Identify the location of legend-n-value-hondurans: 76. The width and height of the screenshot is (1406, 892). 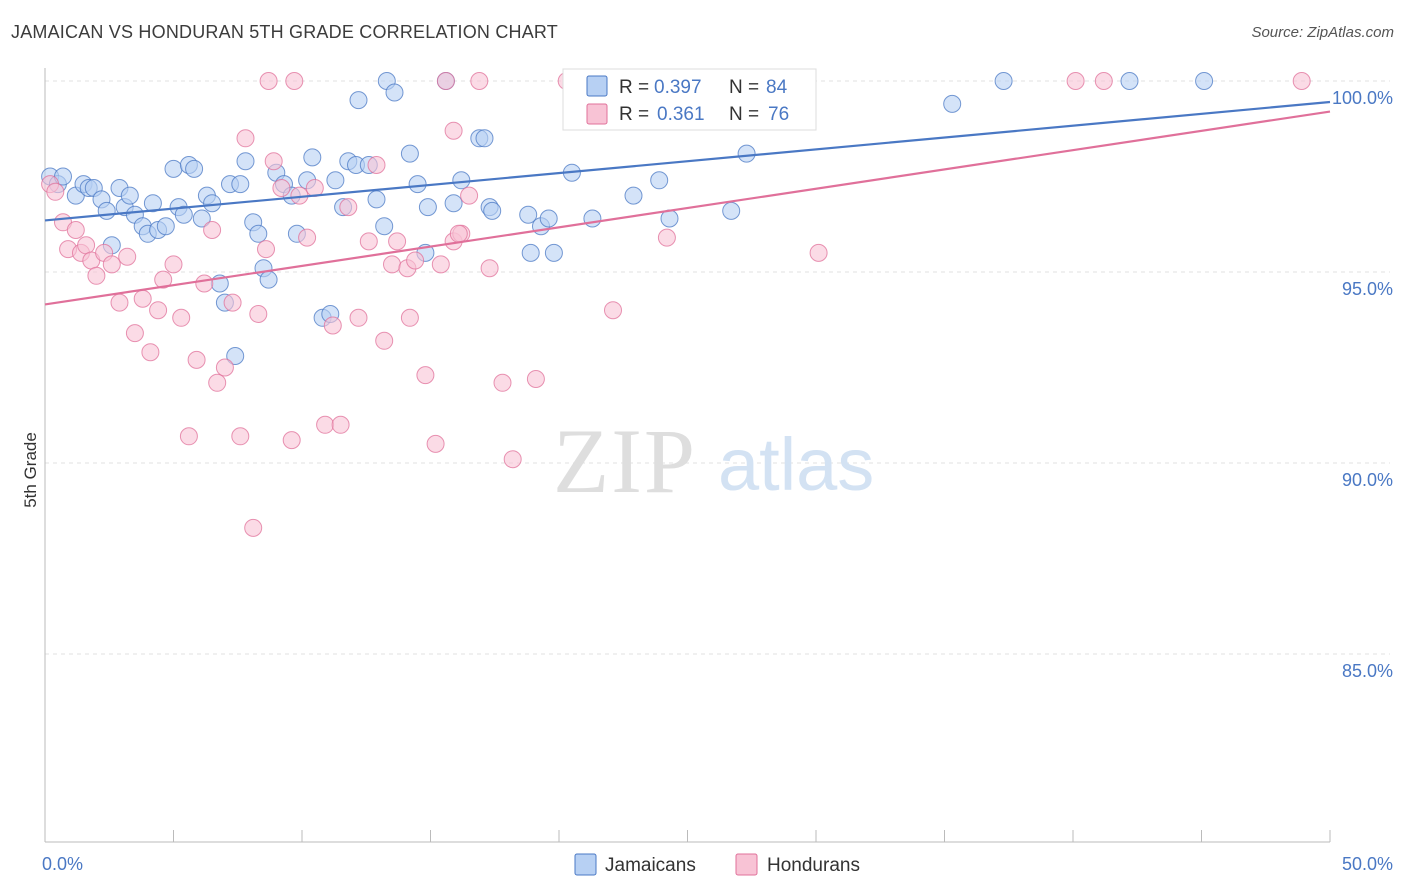
(778, 114).